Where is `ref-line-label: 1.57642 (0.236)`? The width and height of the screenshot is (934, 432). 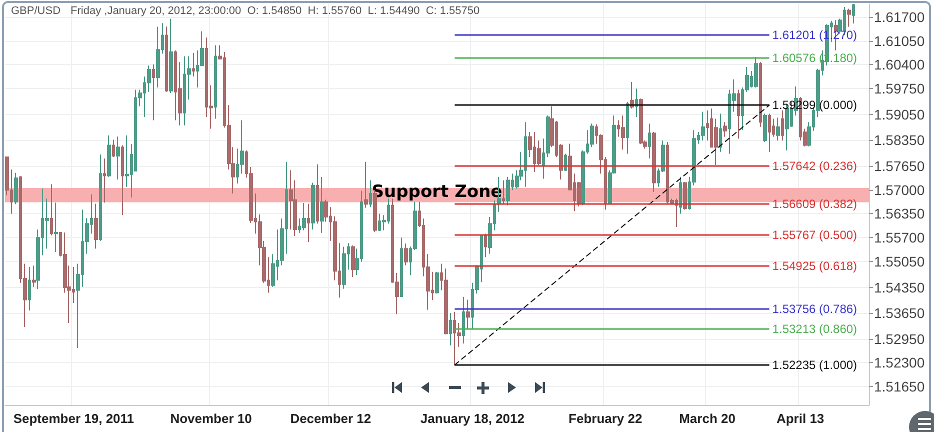
ref-line-label: 1.57642 (0.236) is located at coordinates (815, 166).